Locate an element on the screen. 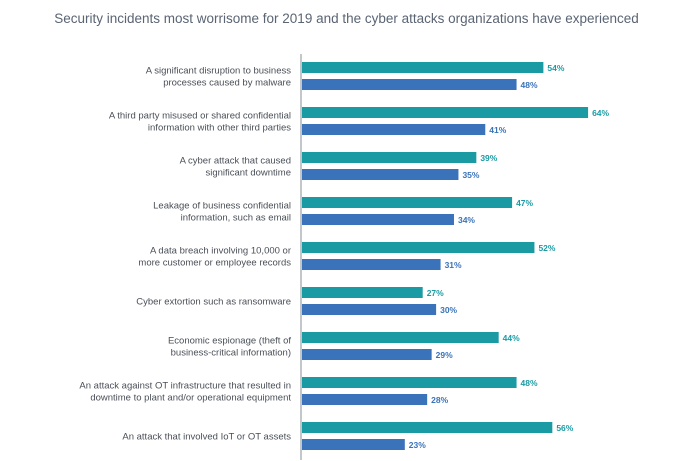 This screenshot has height=461, width=693. data-label: 41% is located at coordinates (497, 130).